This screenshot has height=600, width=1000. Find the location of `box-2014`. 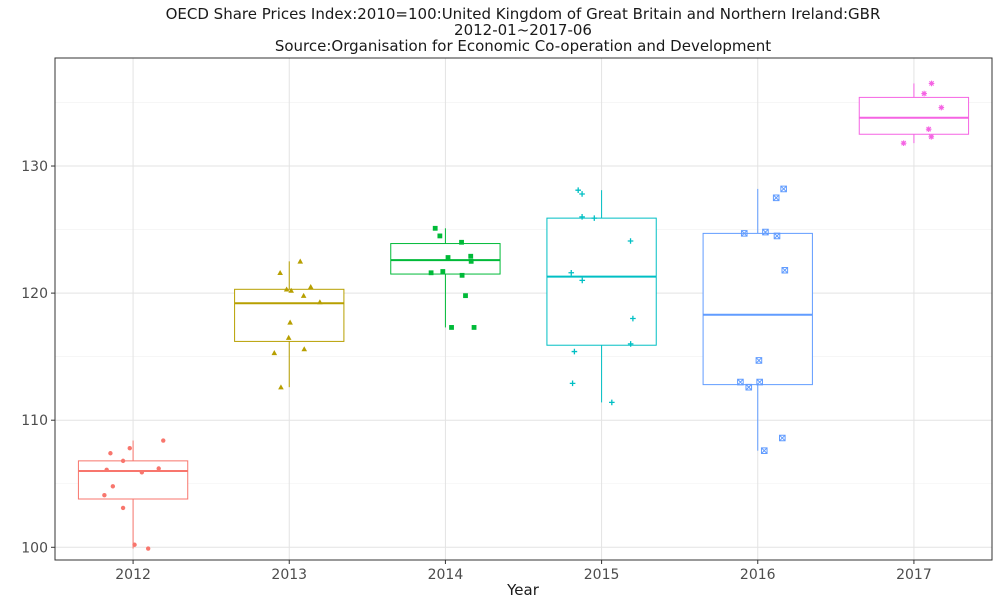

box-2014 is located at coordinates (445, 278).